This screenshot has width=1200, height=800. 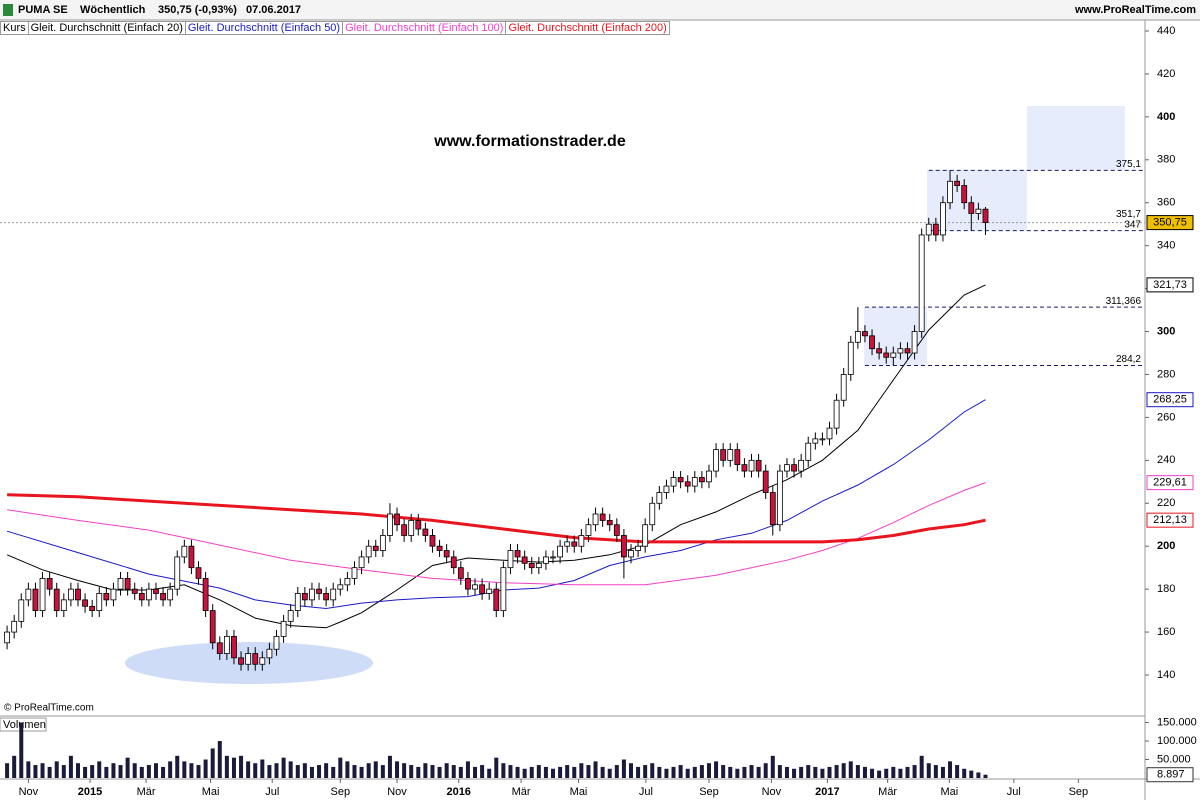 I want to click on x-tick-label: Mai, so click(x=949, y=792).